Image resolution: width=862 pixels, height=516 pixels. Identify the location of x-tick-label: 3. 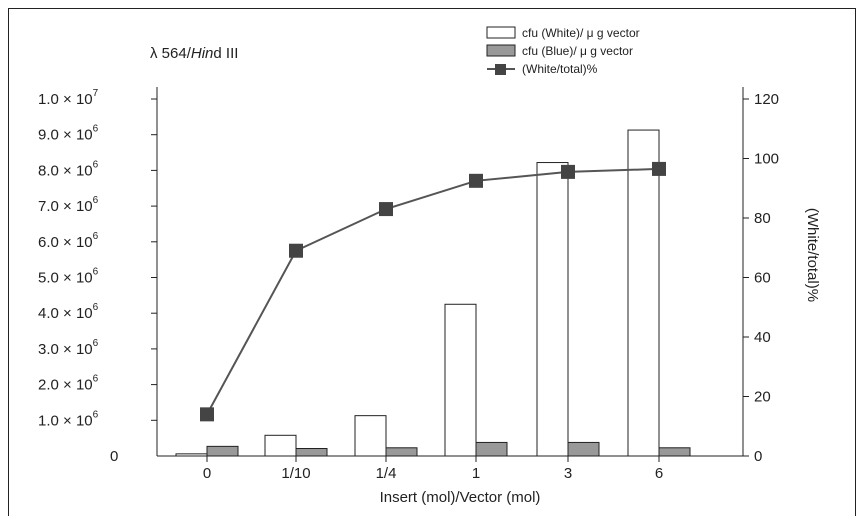
(568, 473).